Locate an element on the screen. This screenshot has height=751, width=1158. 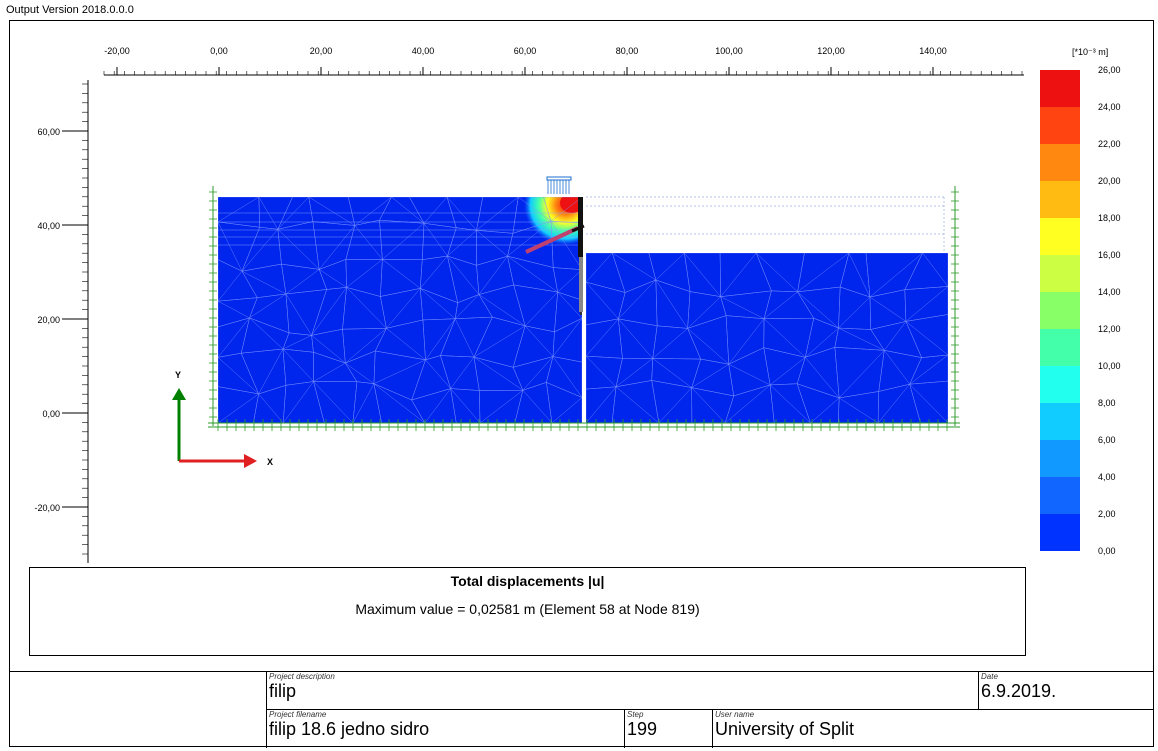
legend-value: 26,00 is located at coordinates (1109, 70).